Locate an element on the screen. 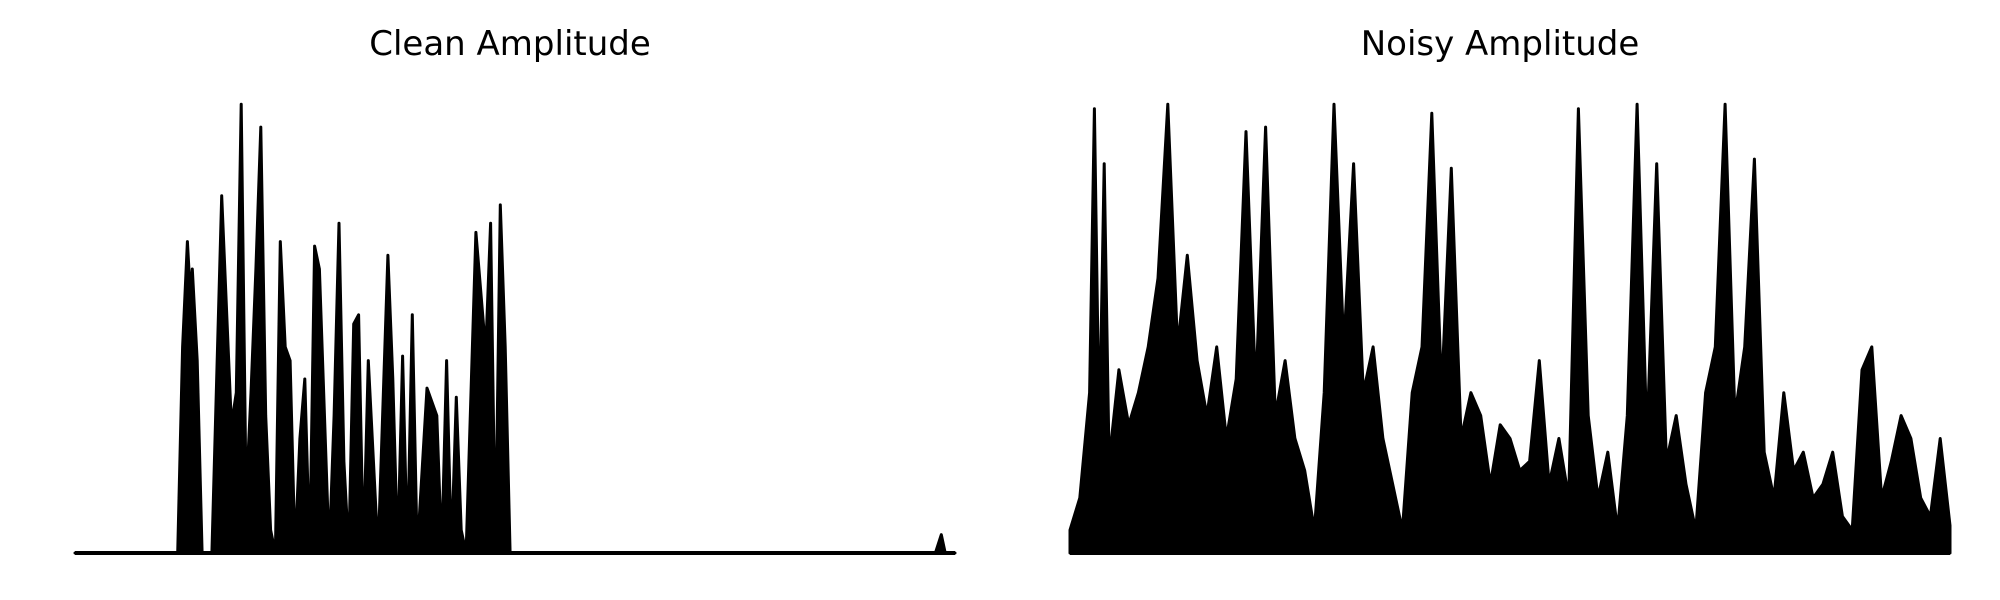 This screenshot has width=2000, height=600. clean-amplitude-title: Clean Amplitude is located at coordinates (510, 44).